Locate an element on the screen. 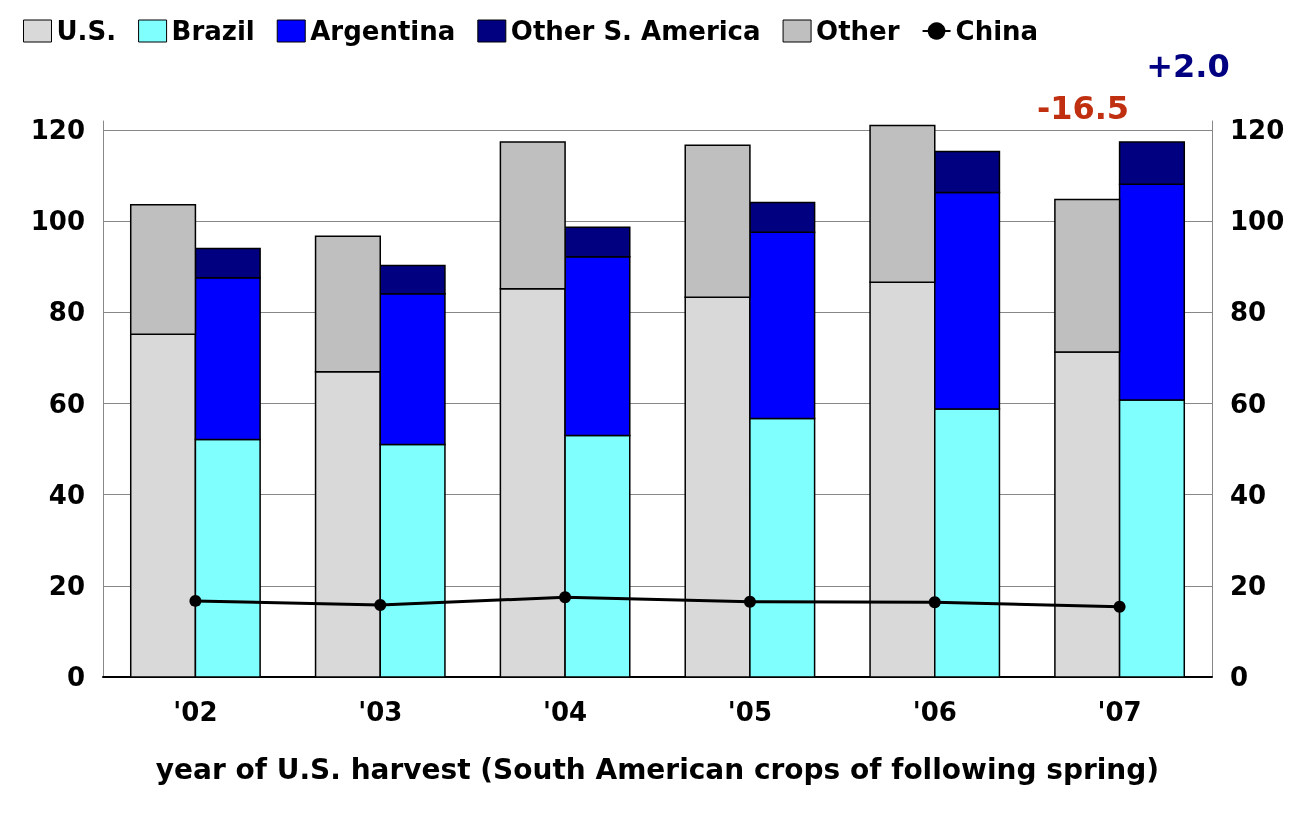 Image resolution: width=1315 pixels, height=822 pixels. y2-tick-label: 100 is located at coordinates (1257, 221).